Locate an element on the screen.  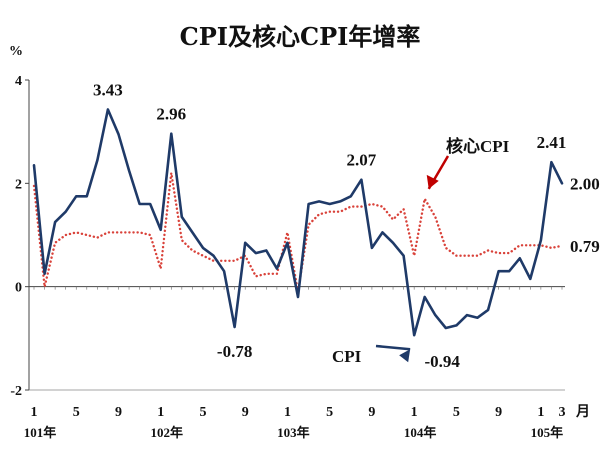
x-axis-unit-label: 月 is located at coordinates (582, 412).